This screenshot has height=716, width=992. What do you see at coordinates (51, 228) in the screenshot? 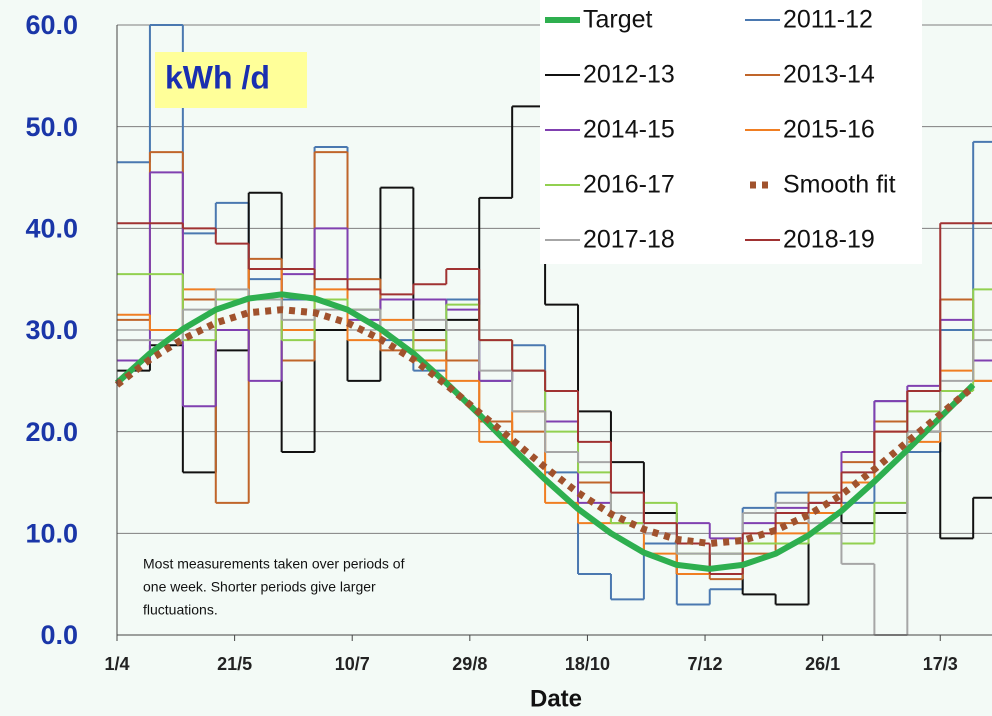
I see `y-tick-label: 40.0` at bounding box center [51, 228].